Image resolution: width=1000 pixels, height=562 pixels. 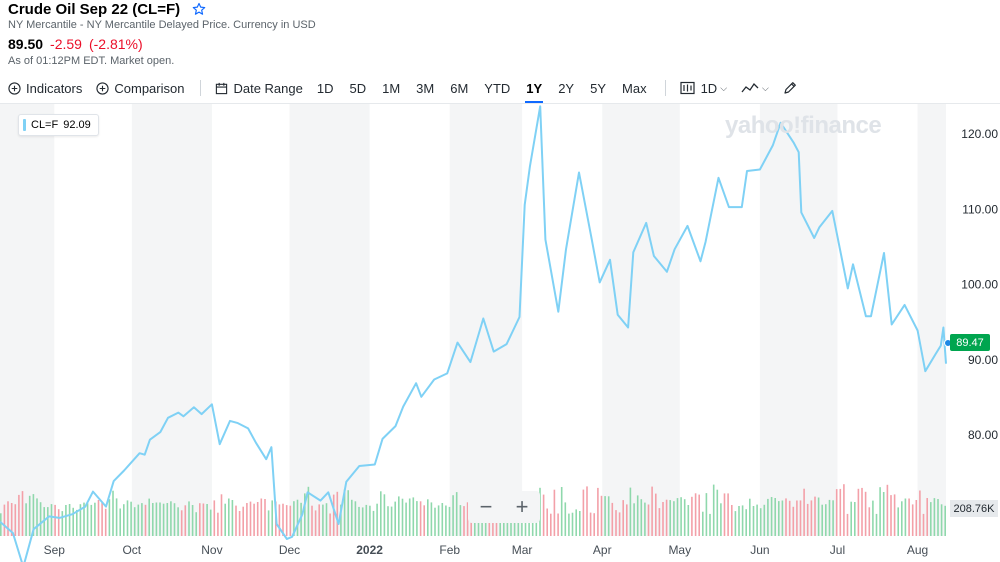 I want to click on x-tick-label: Mar, so click(x=522, y=550).